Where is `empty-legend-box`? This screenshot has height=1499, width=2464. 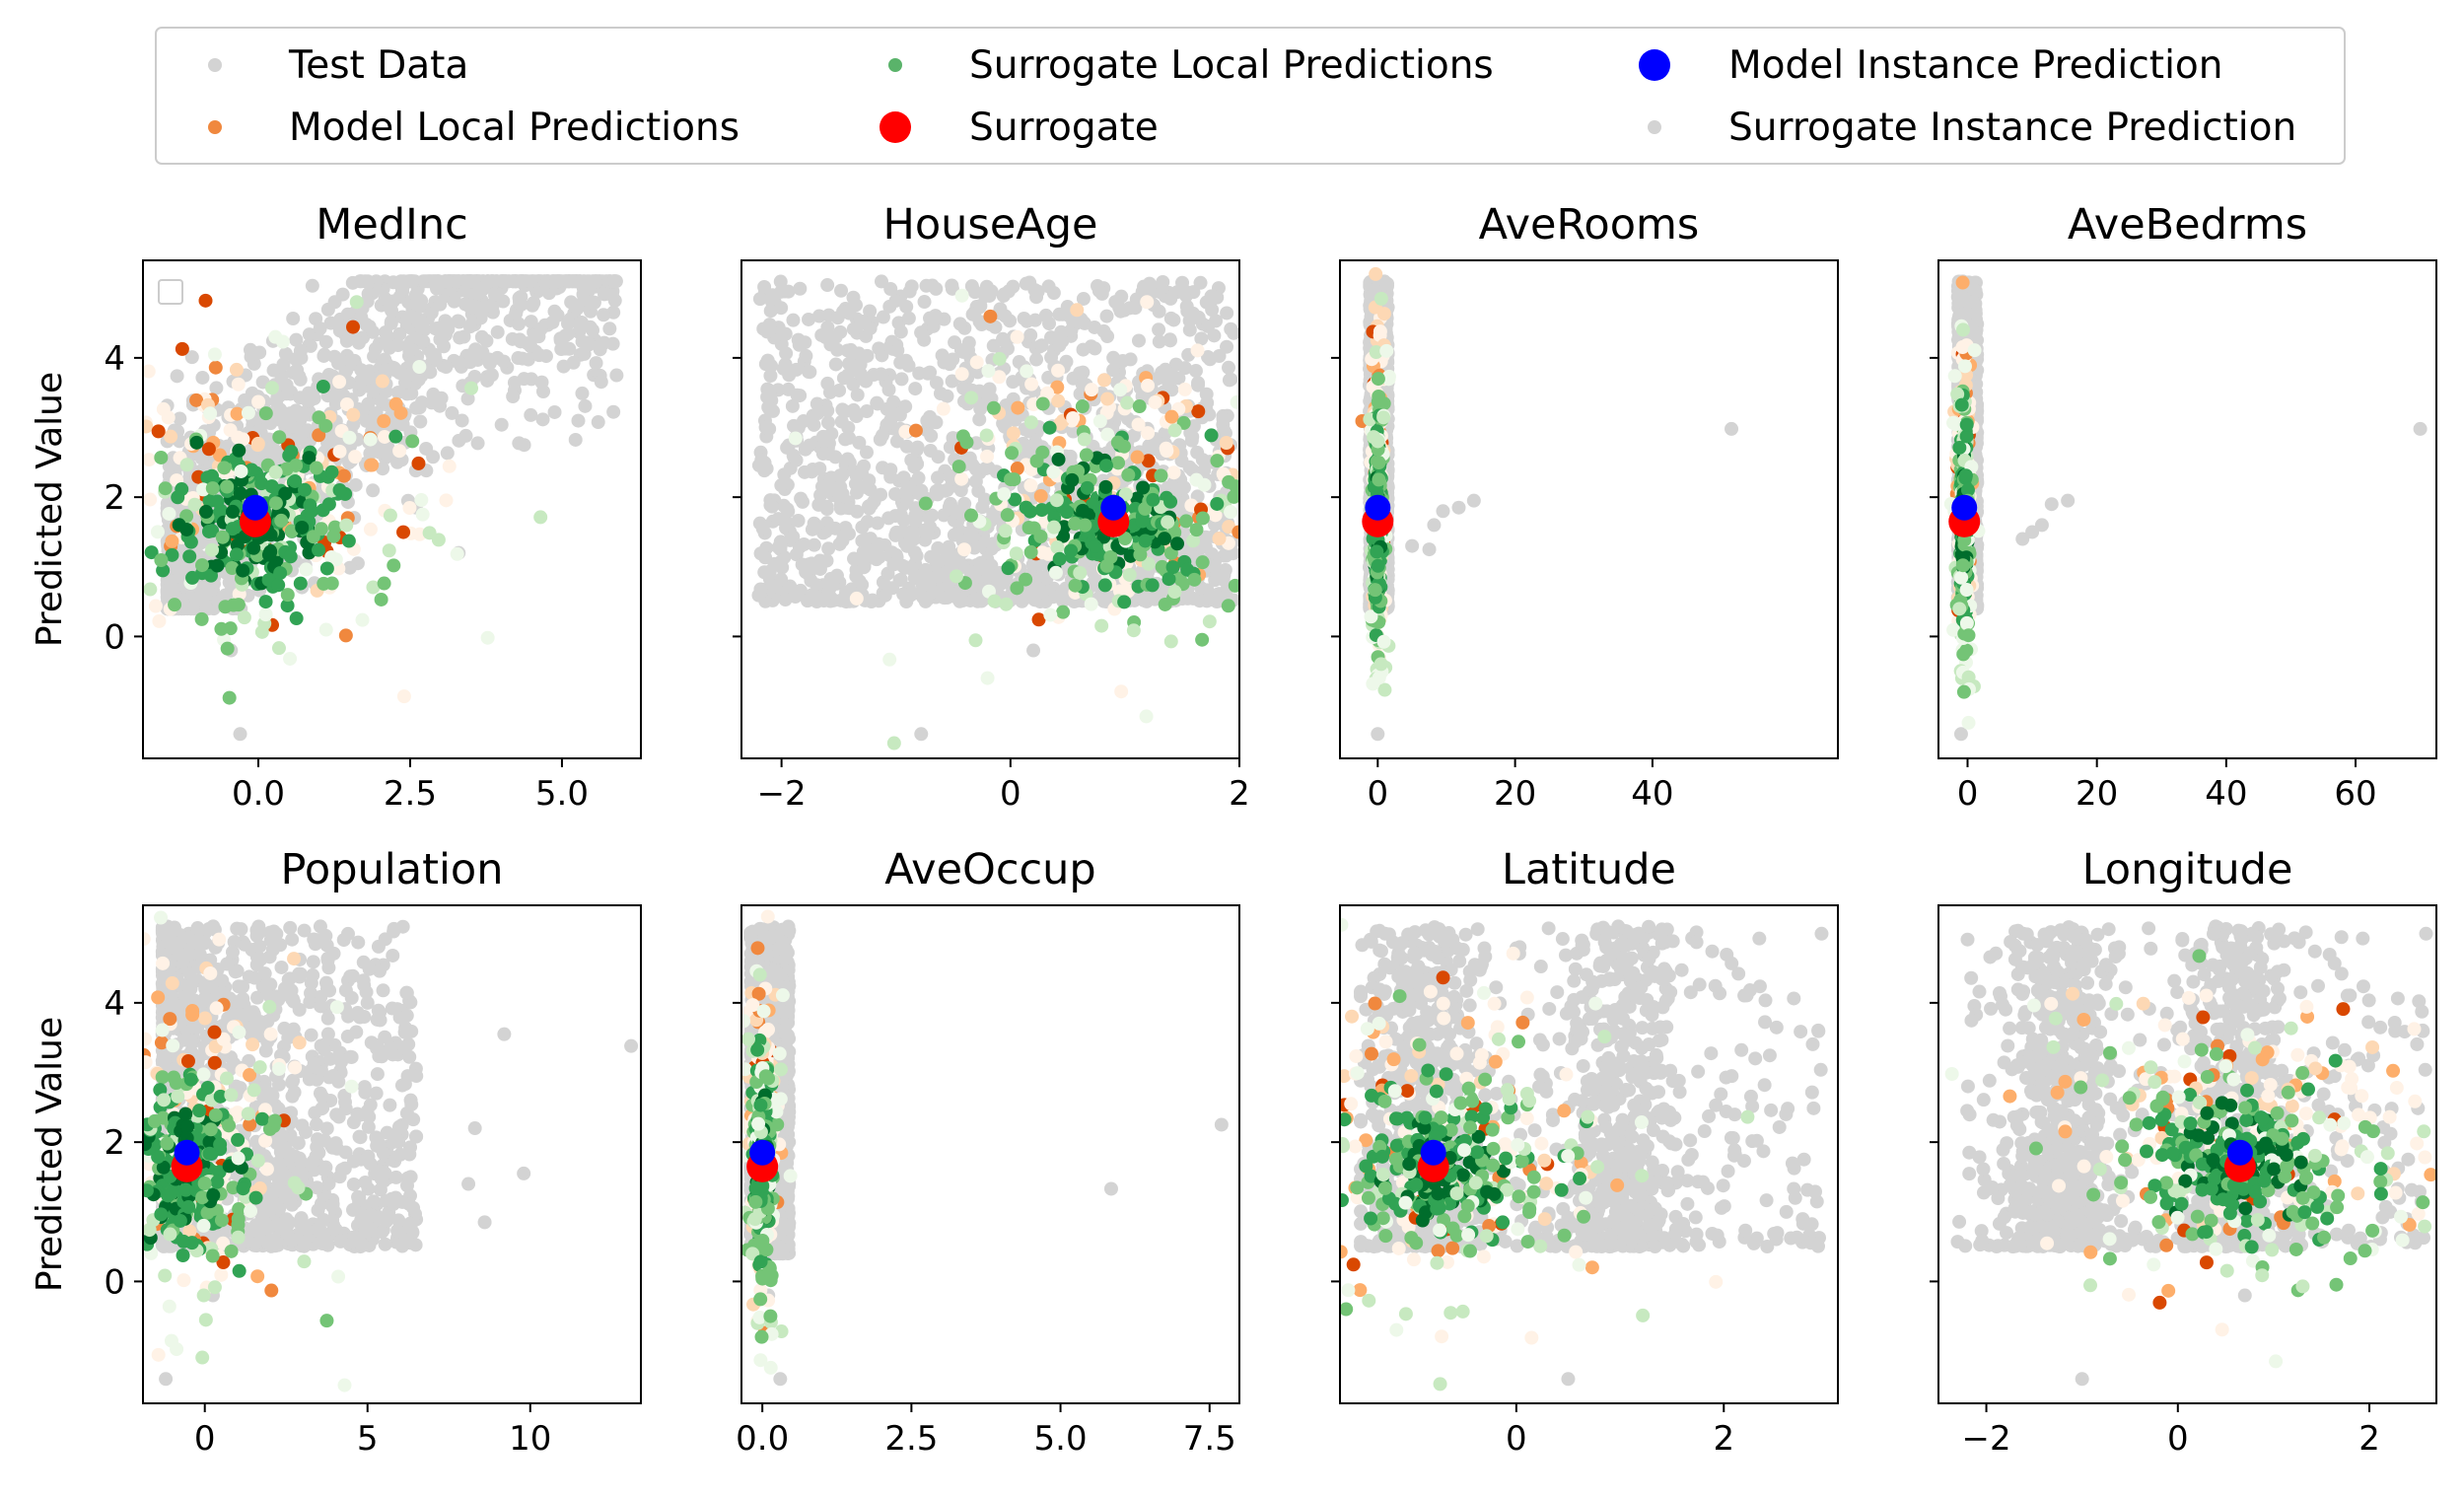
empty-legend-box is located at coordinates (170, 292).